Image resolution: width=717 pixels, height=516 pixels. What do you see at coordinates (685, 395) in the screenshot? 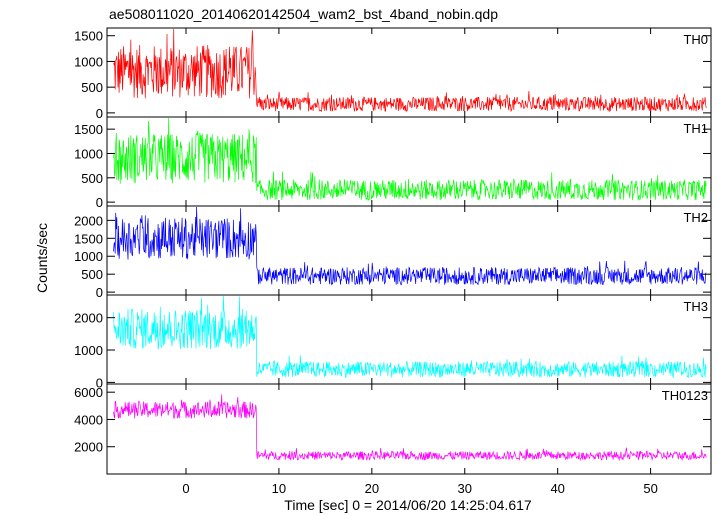
I see `panel-label-th0123: TH0123` at bounding box center [685, 395].